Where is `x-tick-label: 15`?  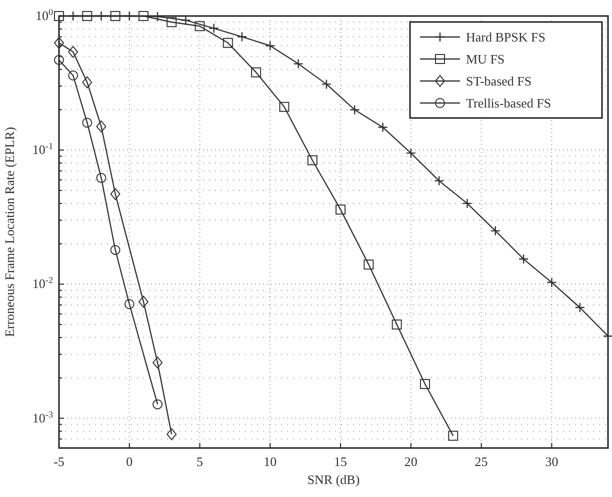
x-tick-label: 15 is located at coordinates (341, 461).